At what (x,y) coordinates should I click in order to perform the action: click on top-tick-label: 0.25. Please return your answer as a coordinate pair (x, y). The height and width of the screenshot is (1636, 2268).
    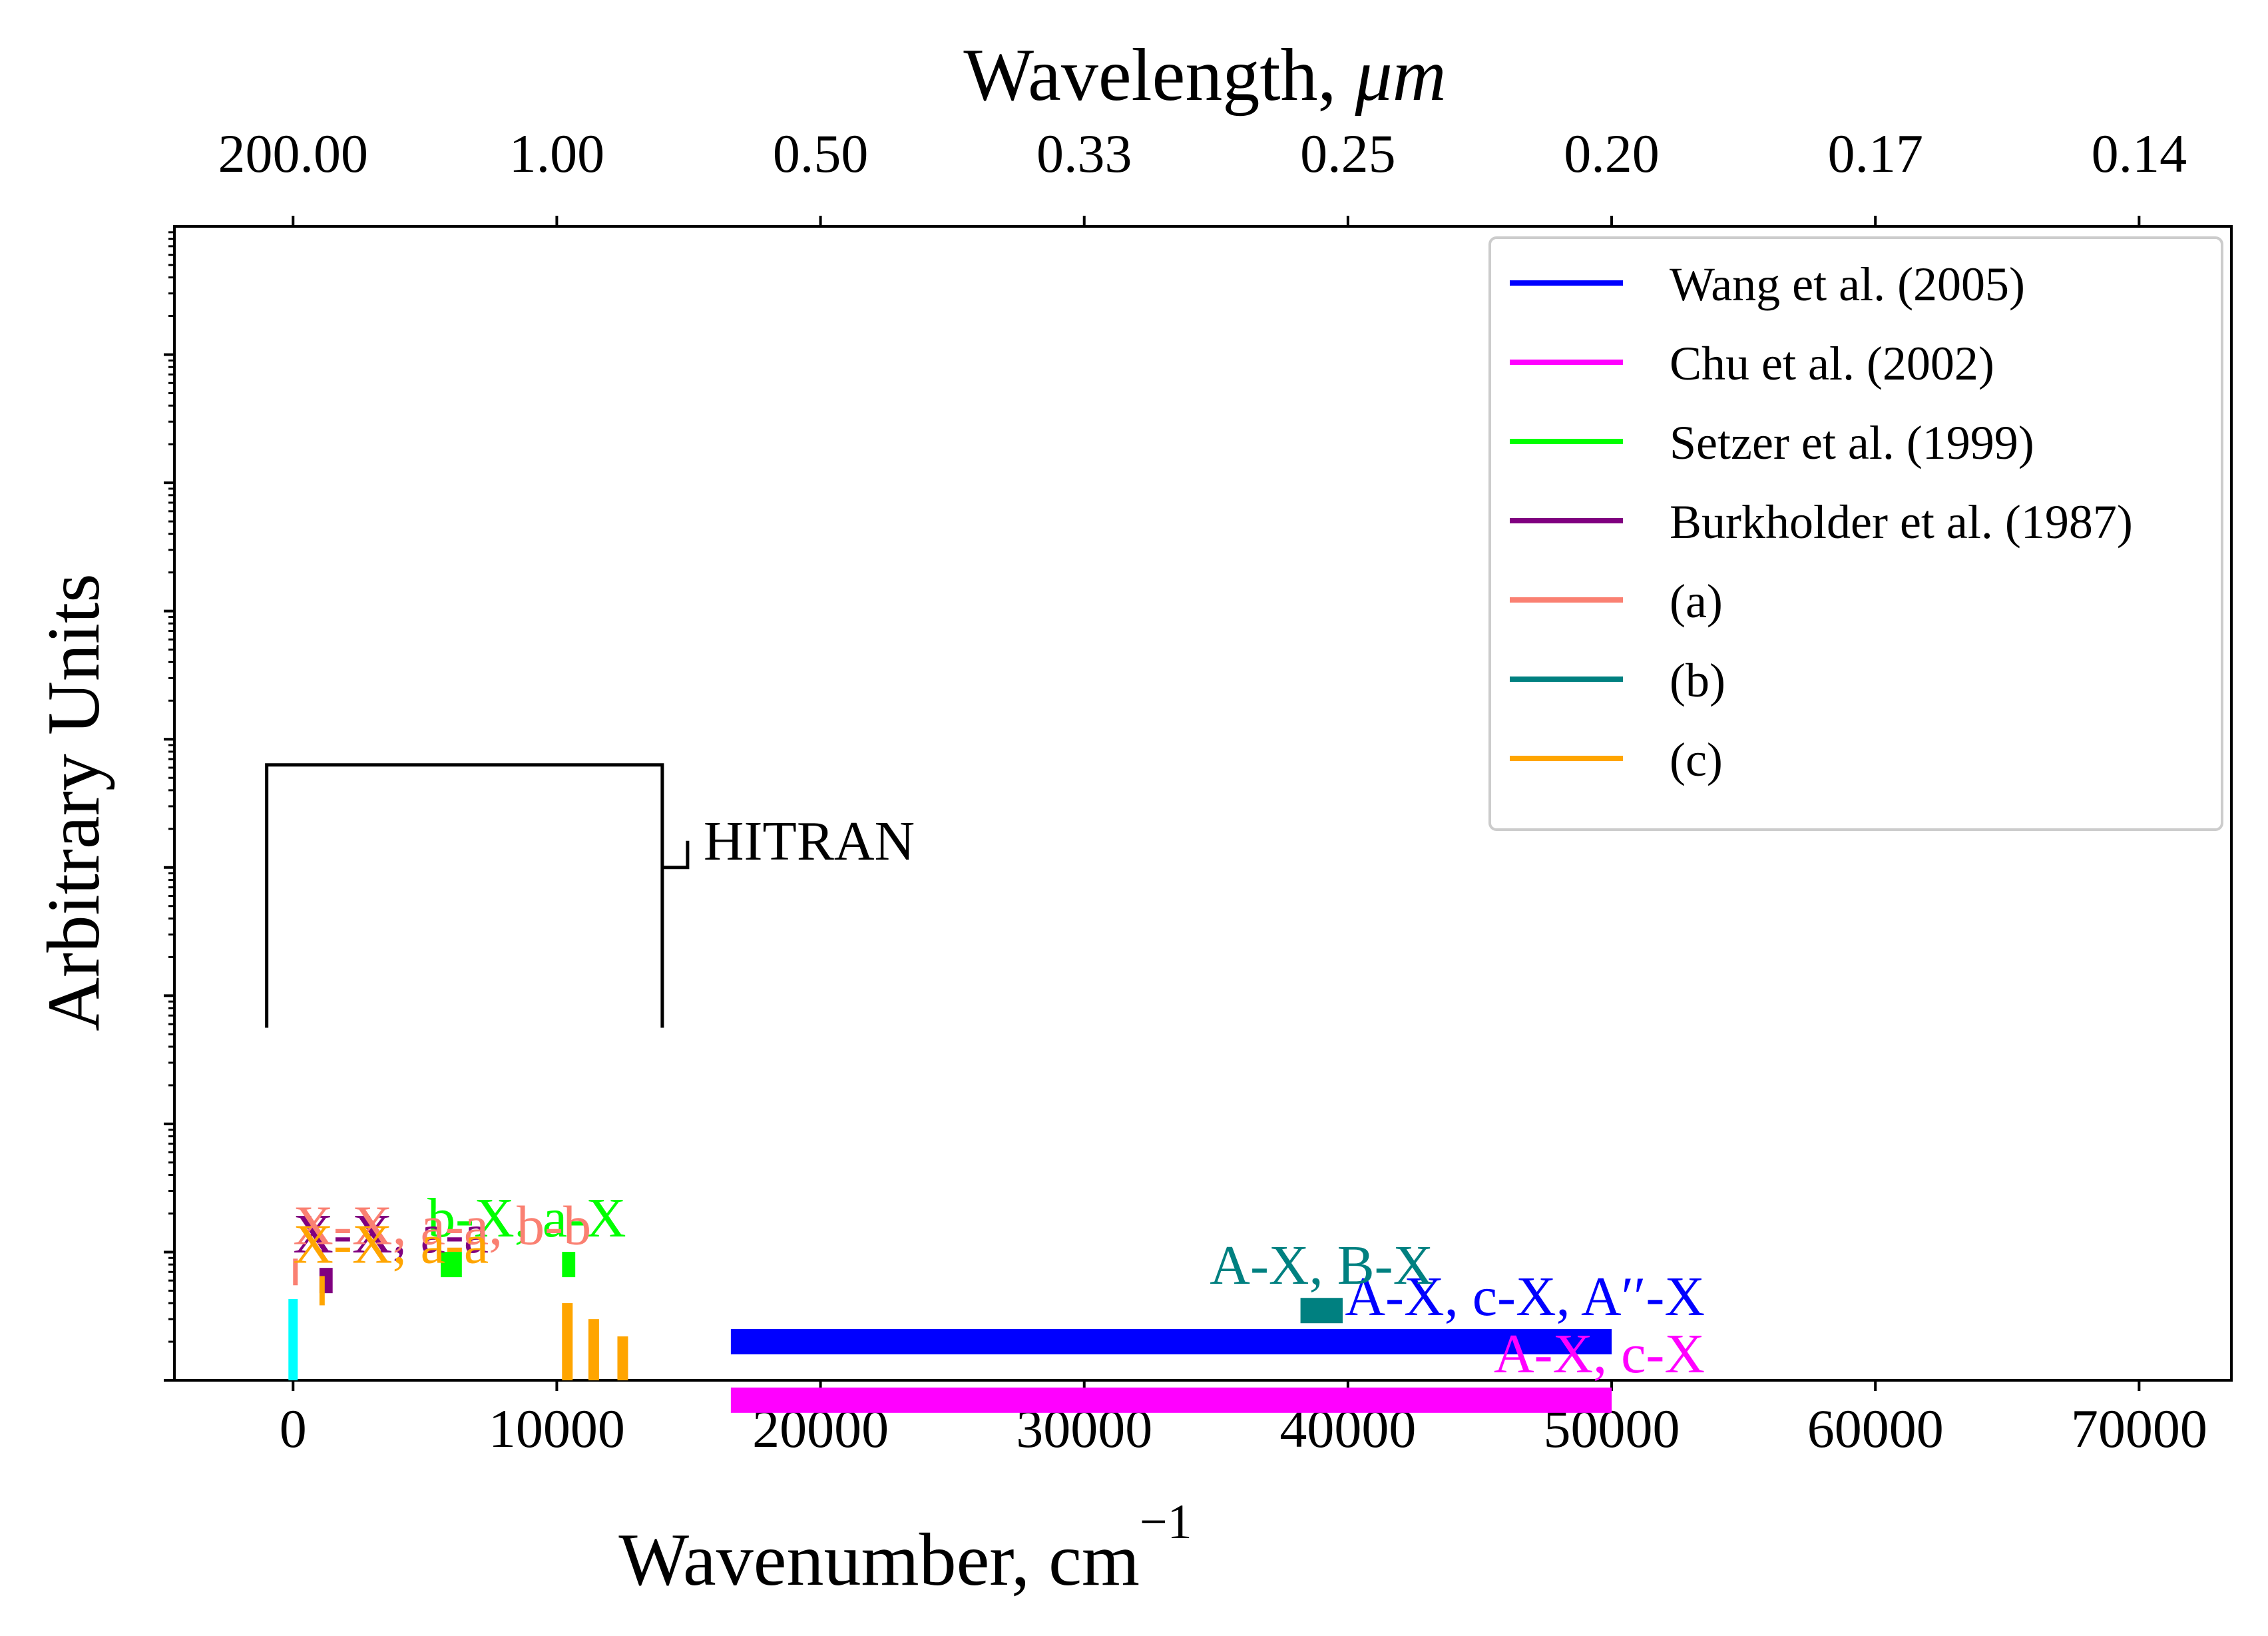
    Looking at the image, I should click on (1348, 153).